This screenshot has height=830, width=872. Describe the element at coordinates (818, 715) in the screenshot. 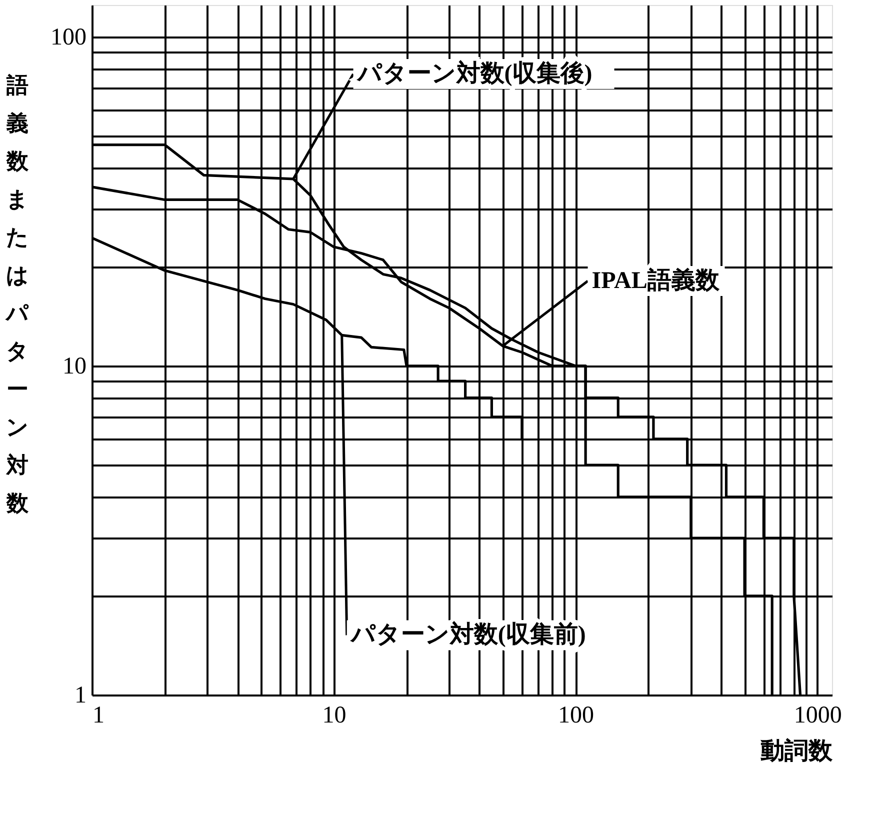

I see `x-tick-label: 1000` at that location.